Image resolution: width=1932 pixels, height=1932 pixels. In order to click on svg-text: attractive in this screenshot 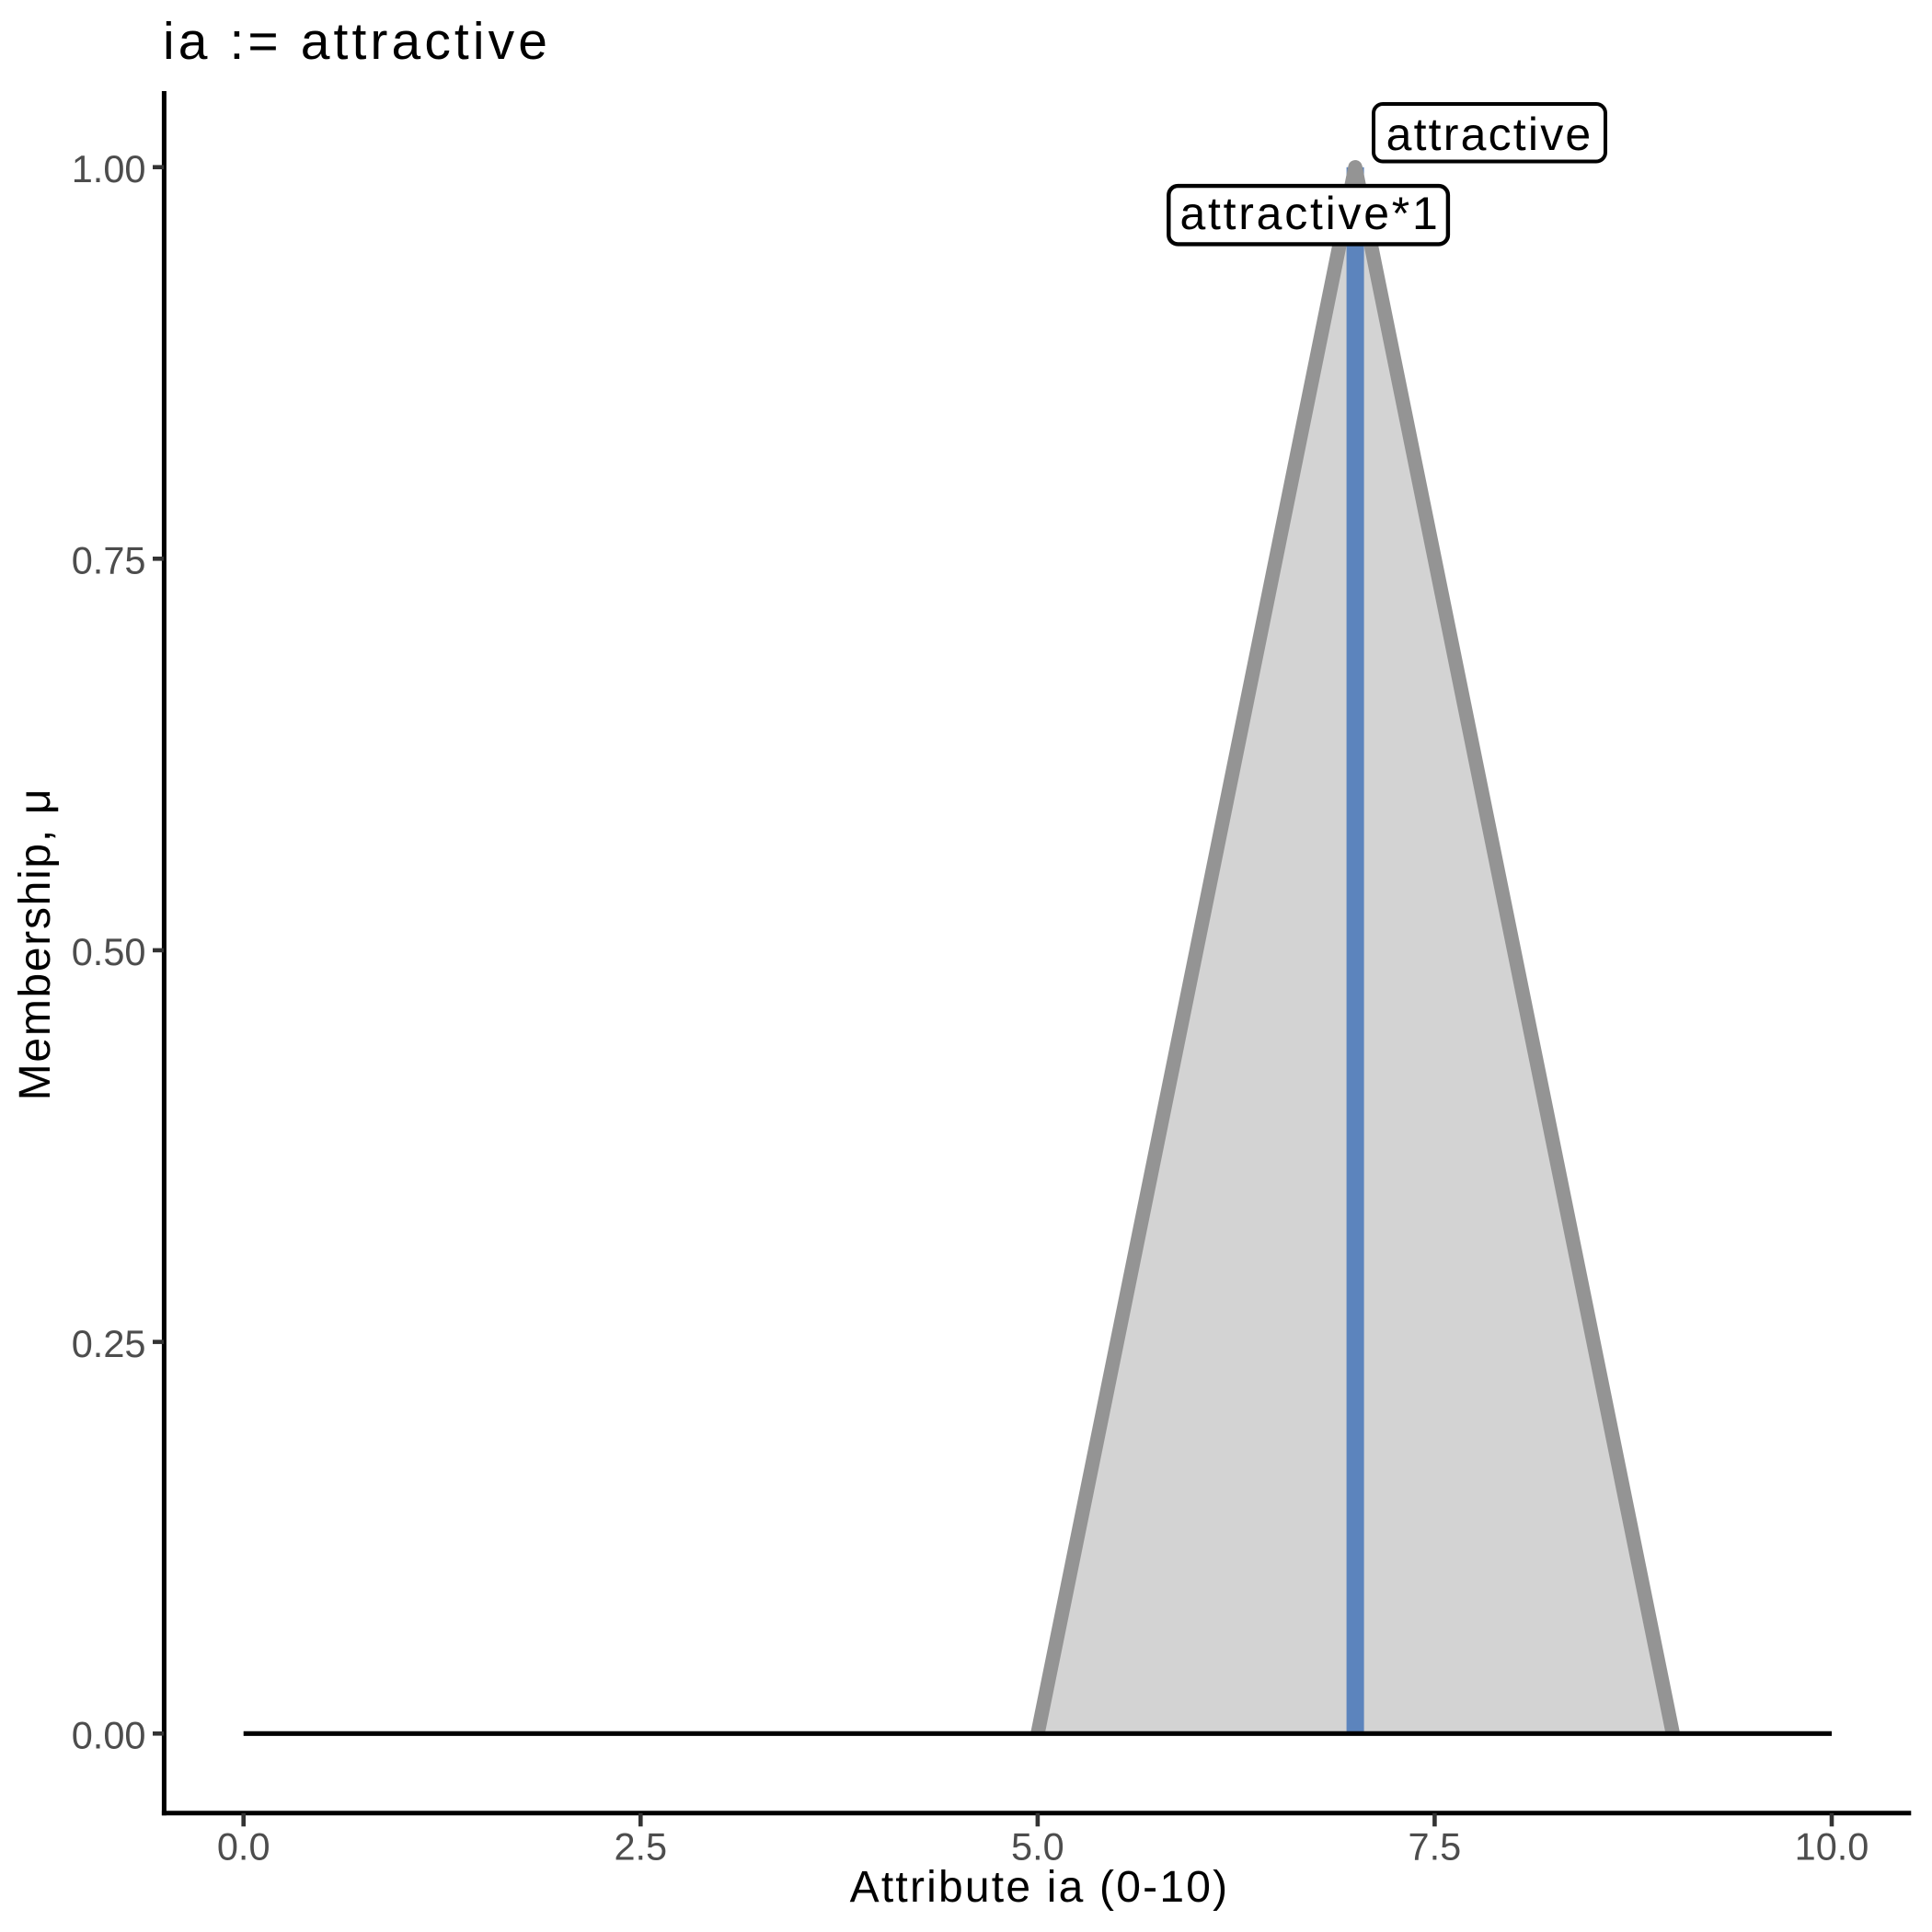, I will do `click(1489, 134)`.